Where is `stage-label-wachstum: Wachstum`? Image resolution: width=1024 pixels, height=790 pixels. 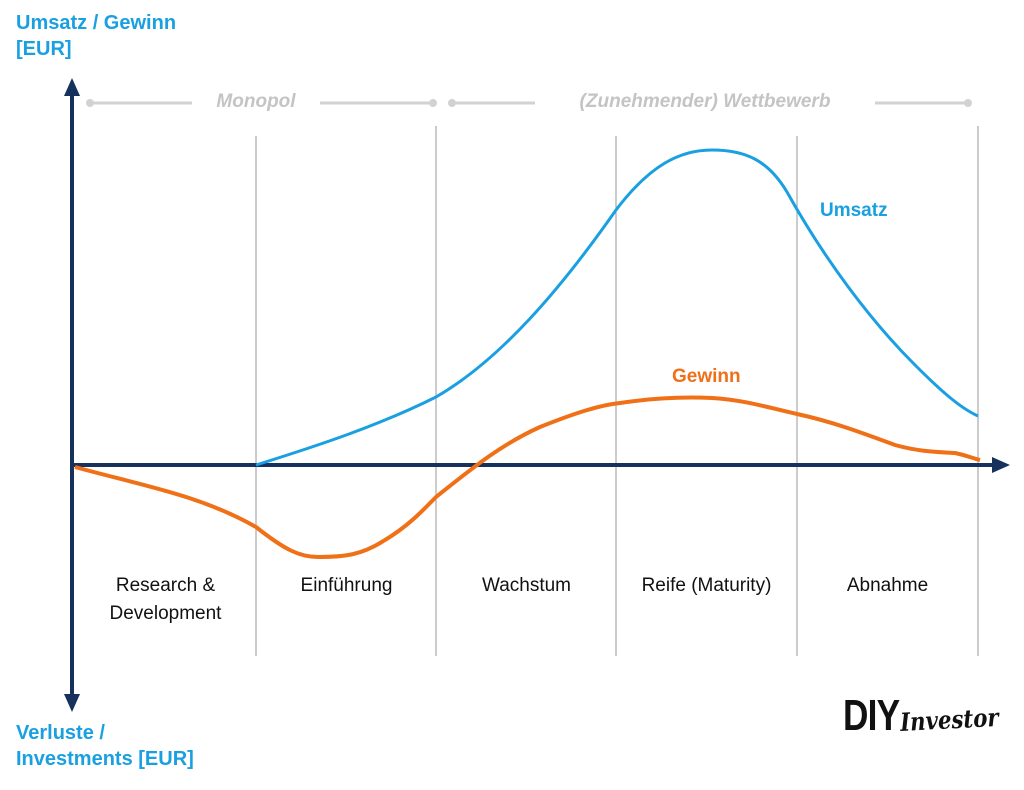 stage-label-wachstum: Wachstum is located at coordinates (526, 585).